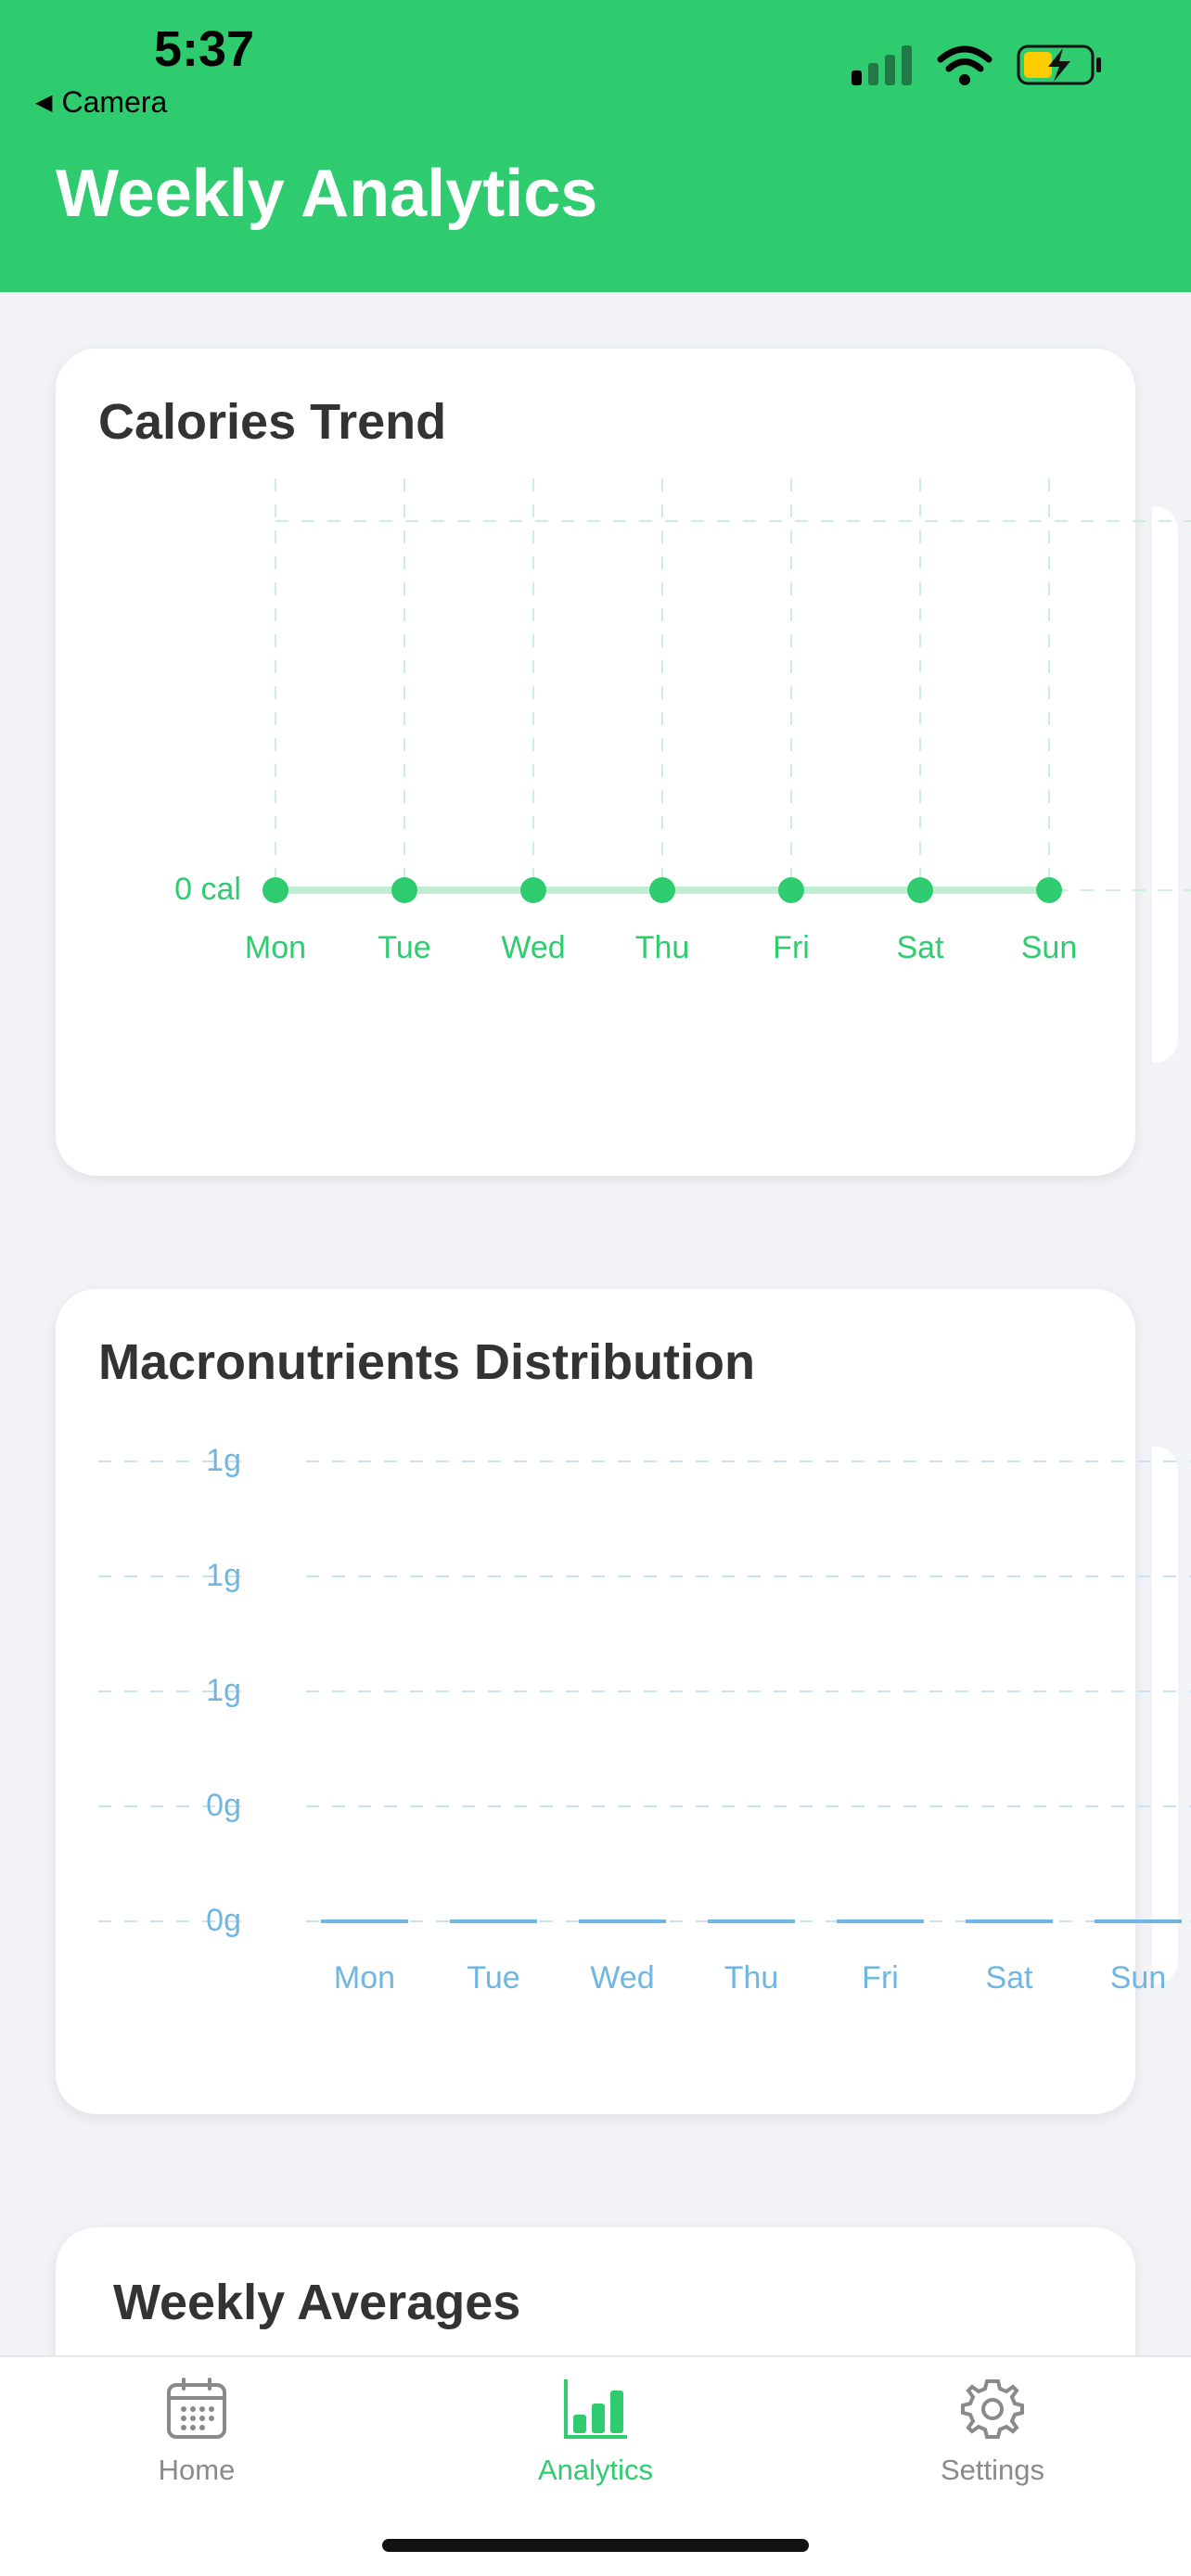 The width and height of the screenshot is (1191, 2576). Describe the element at coordinates (197, 2470) in the screenshot. I see `tab-home-label: Home` at that location.